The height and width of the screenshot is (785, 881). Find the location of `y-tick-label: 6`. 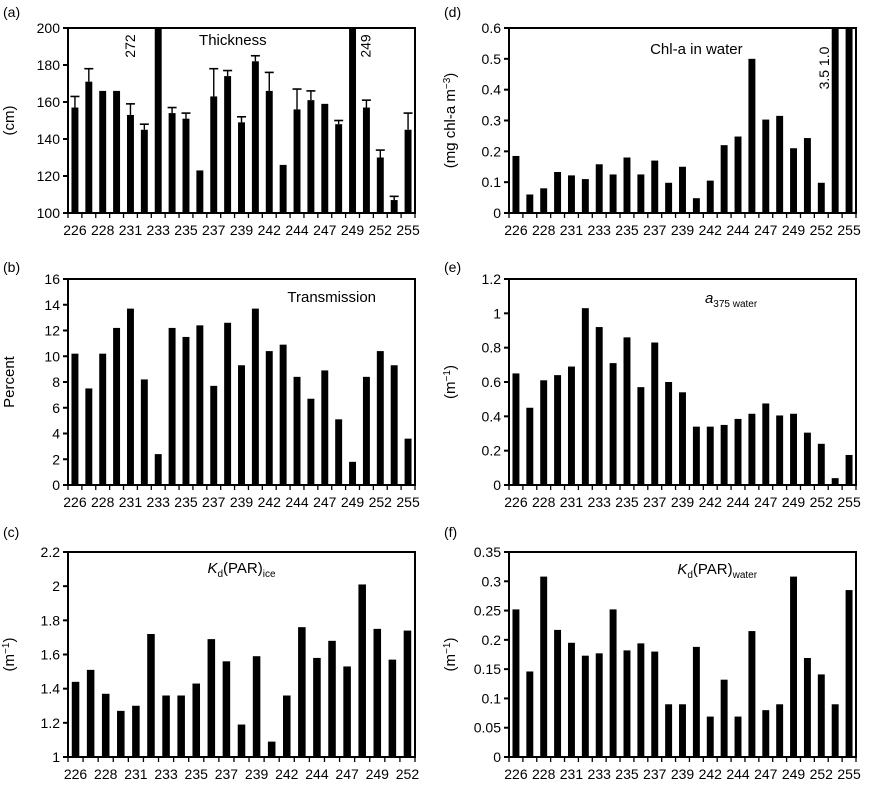

y-tick-label: 6 is located at coordinates (56, 408).